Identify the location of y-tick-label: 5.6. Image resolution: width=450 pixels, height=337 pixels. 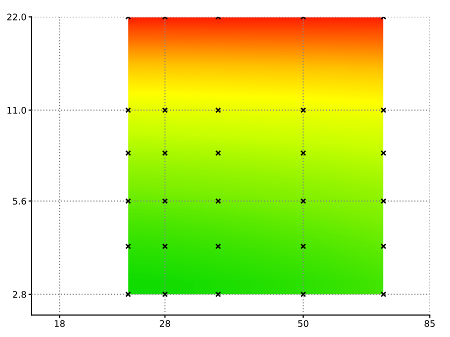
(19, 201).